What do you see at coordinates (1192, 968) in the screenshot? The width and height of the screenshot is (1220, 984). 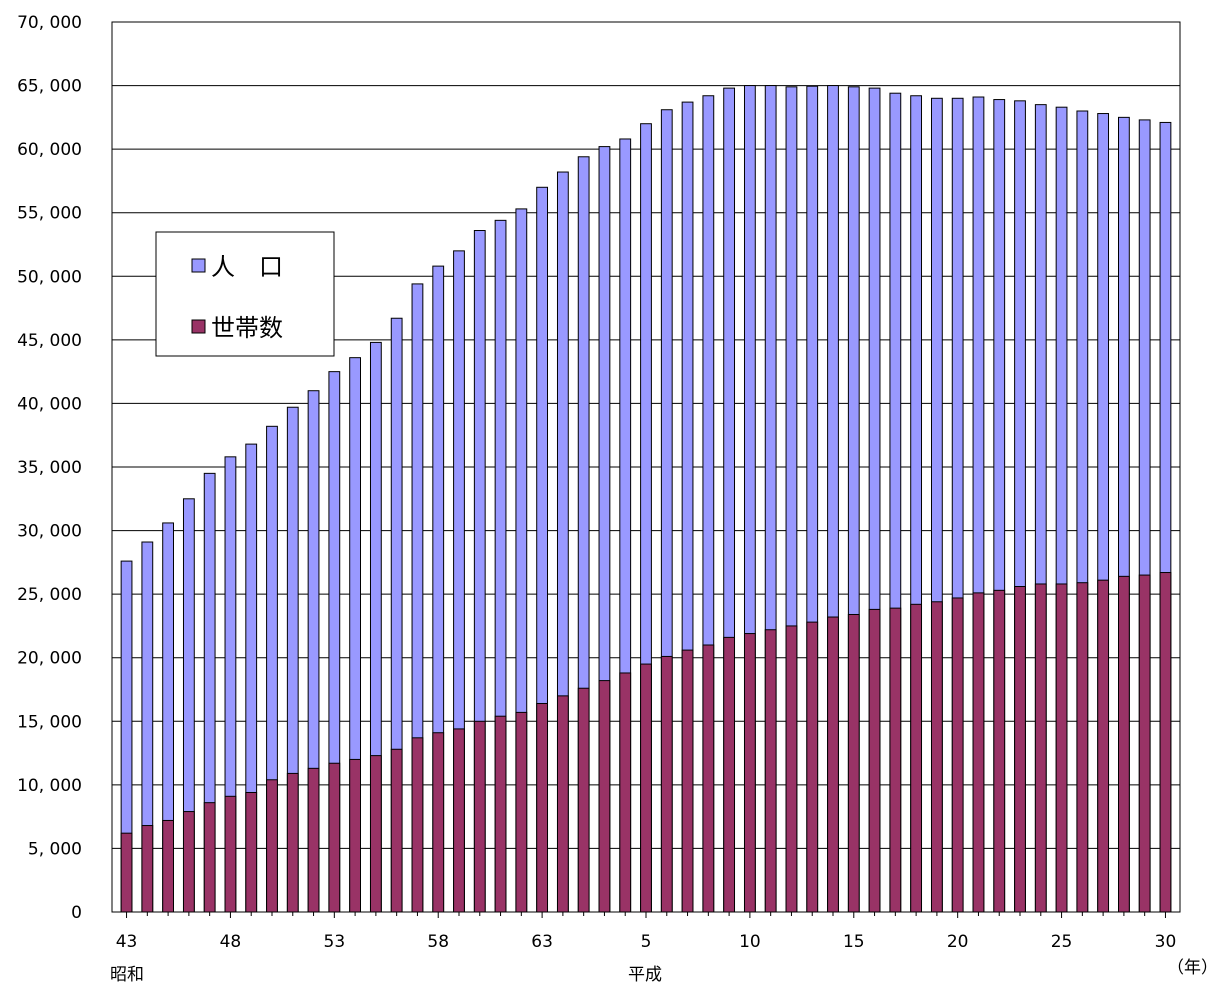 I see `x-axis-unit-label: （年）` at bounding box center [1192, 968].